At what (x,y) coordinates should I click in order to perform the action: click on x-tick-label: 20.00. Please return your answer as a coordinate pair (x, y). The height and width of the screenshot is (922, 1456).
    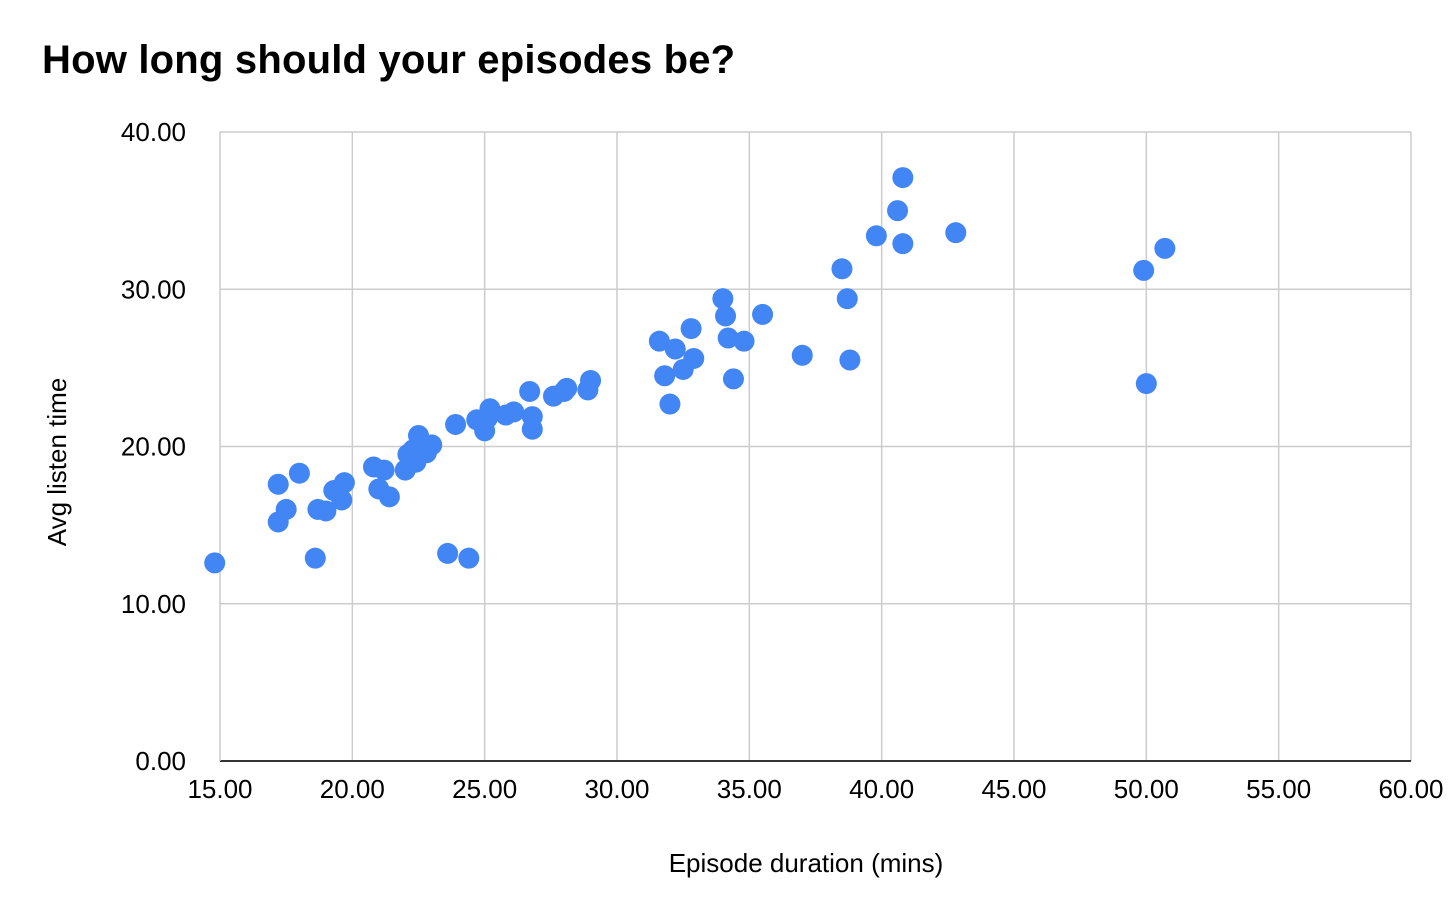
    Looking at the image, I should click on (352, 789).